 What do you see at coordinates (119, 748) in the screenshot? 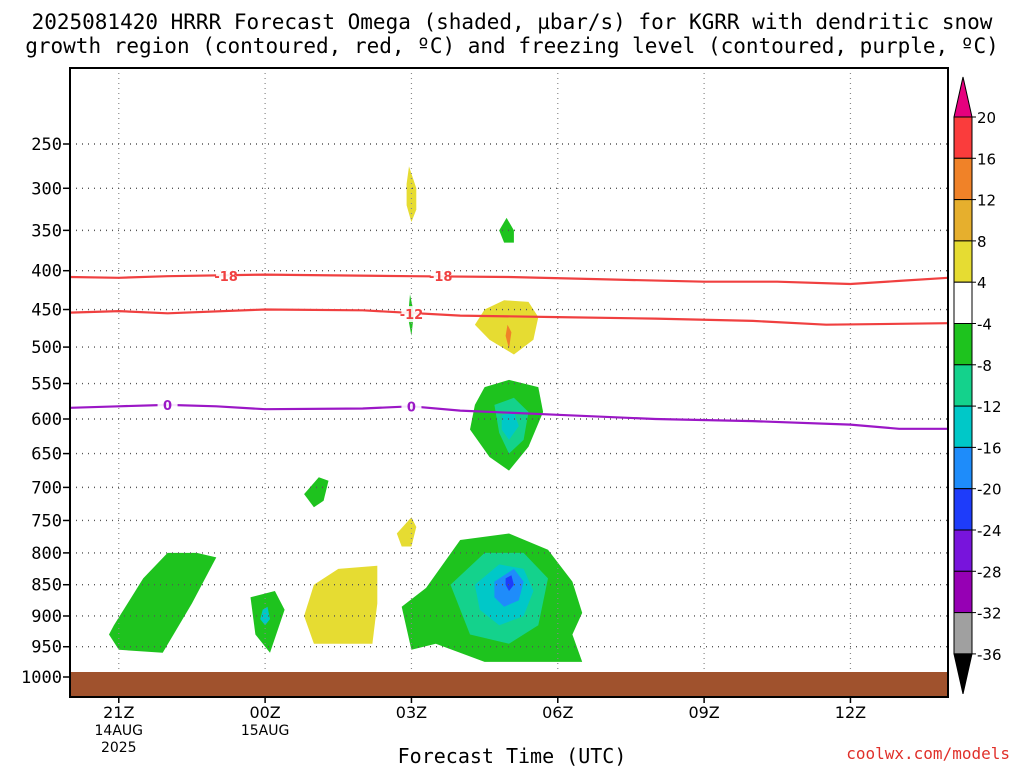
I see `x-tick-label: 2025` at bounding box center [119, 748].